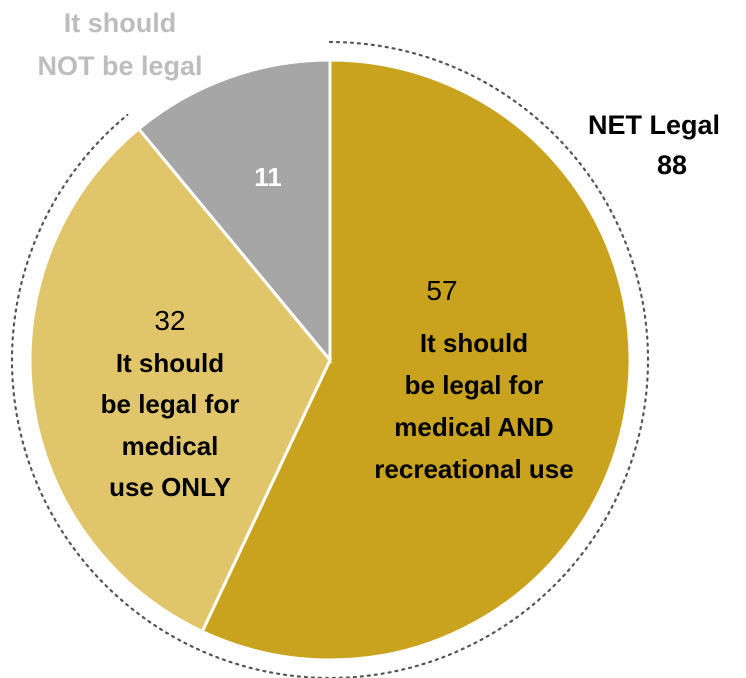 The height and width of the screenshot is (678, 746). What do you see at coordinates (473, 427) in the screenshot?
I see `slice-caption-line: medical AND` at bounding box center [473, 427].